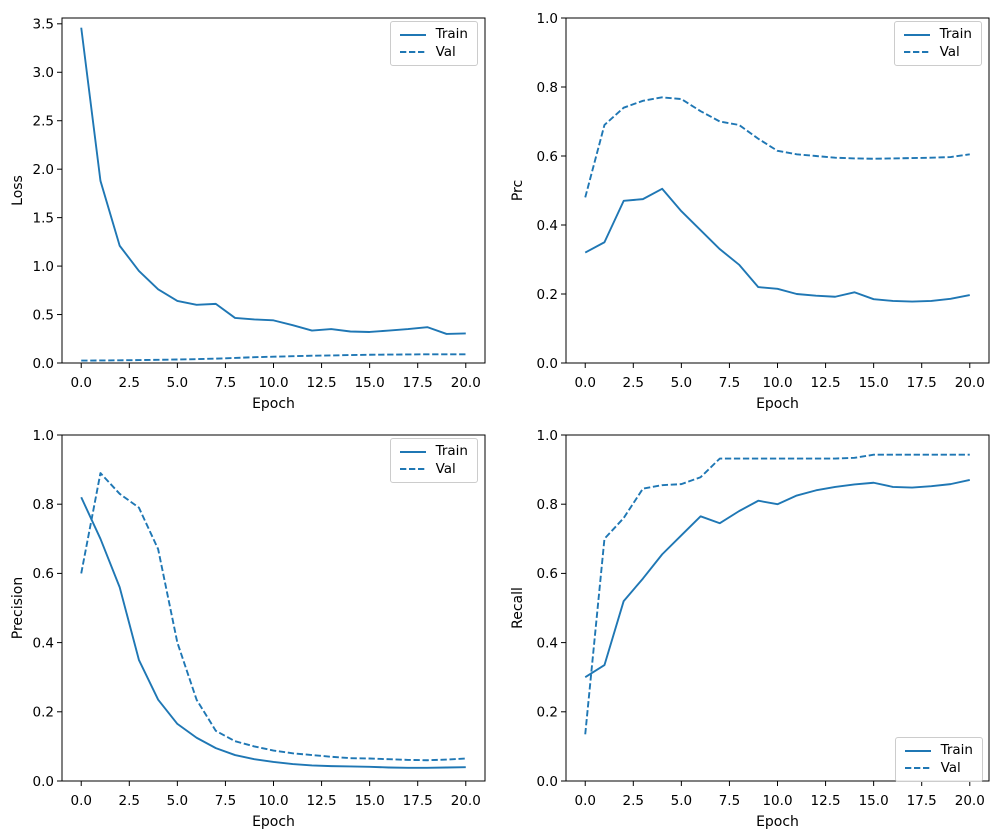 This screenshot has height=838, width=1001. What do you see at coordinates (43, 73) in the screenshot?
I see `y-tick-label: 3.0` at bounding box center [43, 73].